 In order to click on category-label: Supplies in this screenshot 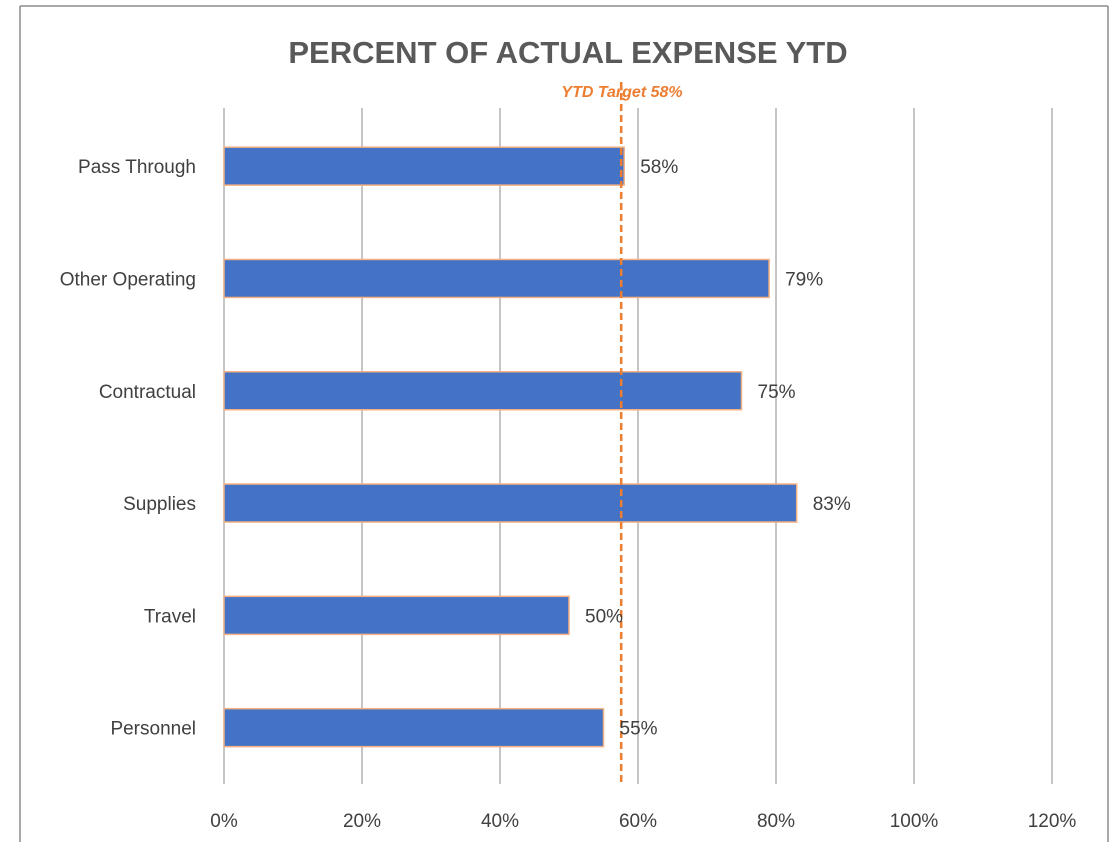, I will do `click(159, 504)`.